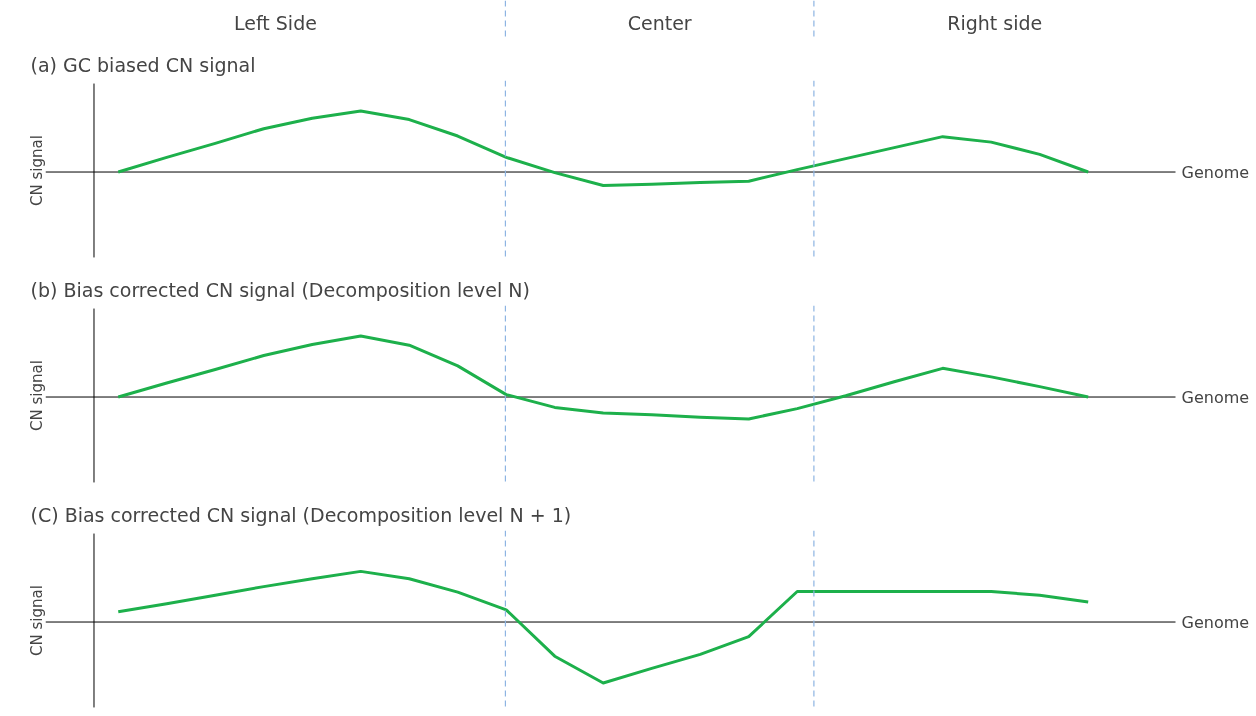 The width and height of the screenshot is (1256, 716). What do you see at coordinates (275, 22) in the screenshot?
I see `text: Left Side` at bounding box center [275, 22].